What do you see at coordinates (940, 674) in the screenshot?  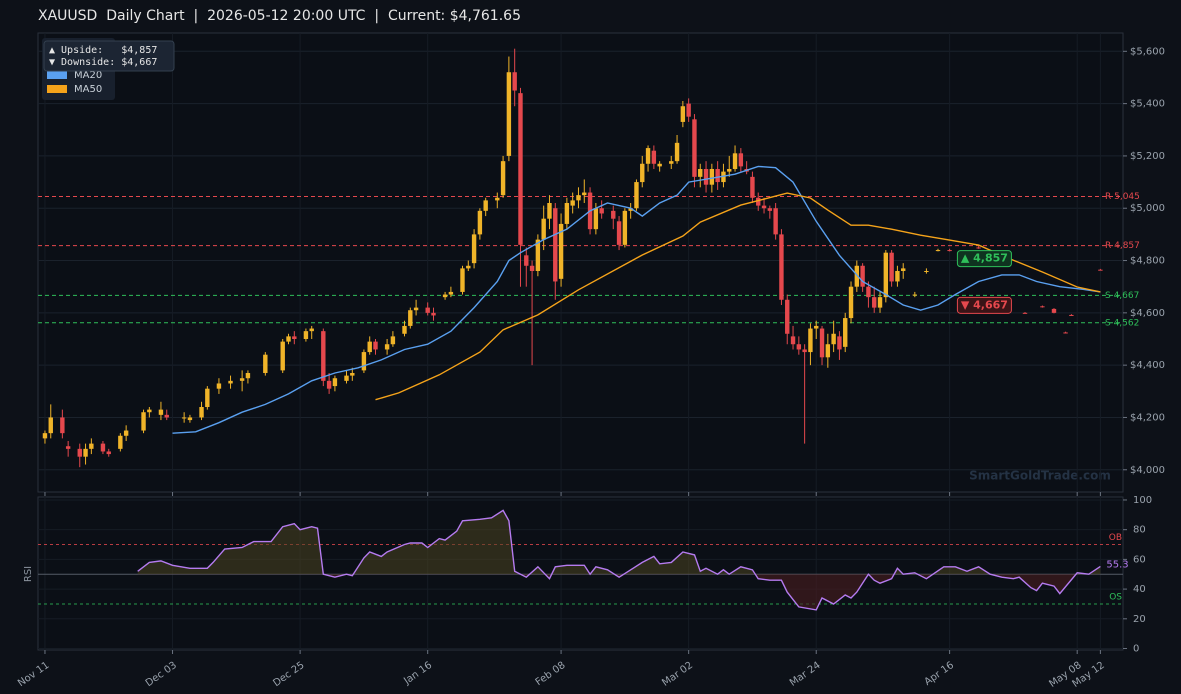 I see `x-tick-label: Apr 16` at bounding box center [940, 674].